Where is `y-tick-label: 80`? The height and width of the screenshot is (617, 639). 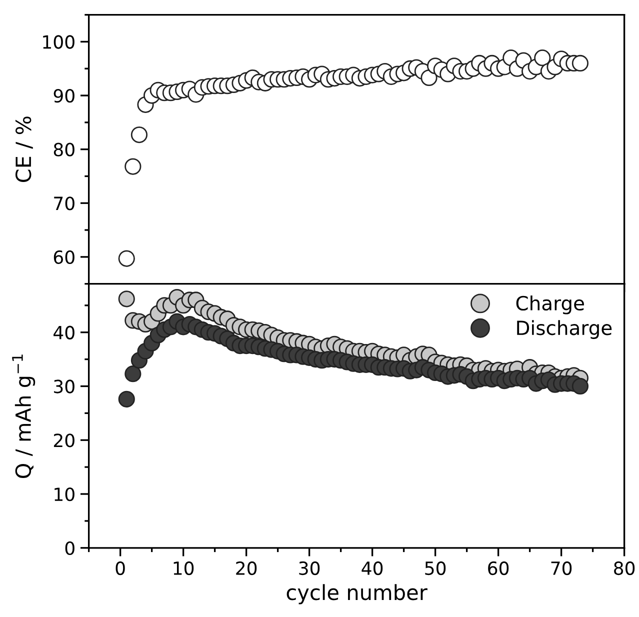 y-tick-label: 80 is located at coordinates (64, 149).